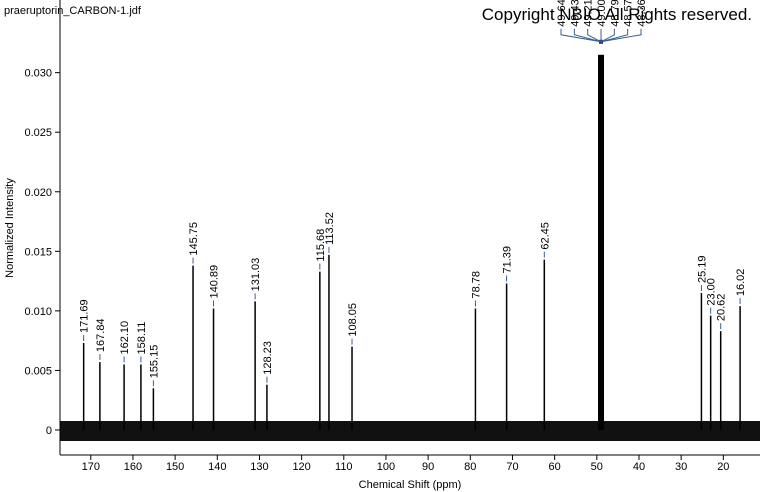 This screenshot has width=760, height=492. What do you see at coordinates (476, 285) in the screenshot?
I see `peak-label: 78.78` at bounding box center [476, 285].